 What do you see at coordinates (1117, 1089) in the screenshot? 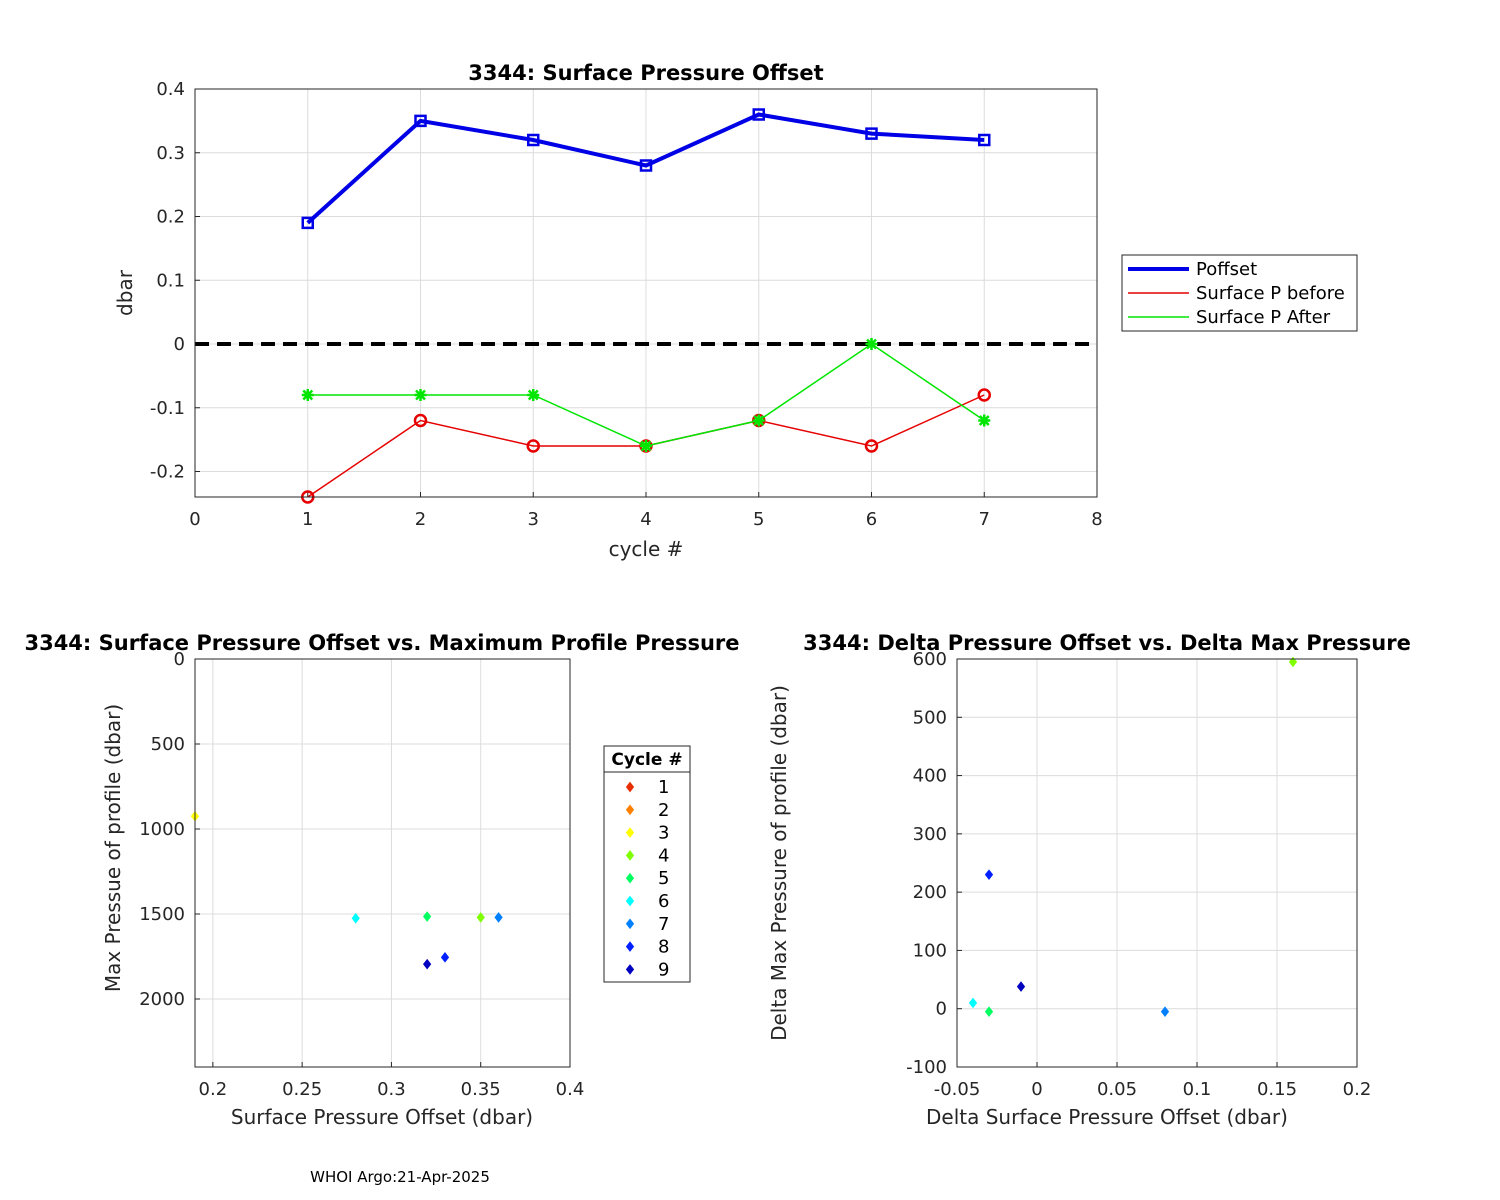
I see `x-tick-label: 0.05` at bounding box center [1117, 1089].